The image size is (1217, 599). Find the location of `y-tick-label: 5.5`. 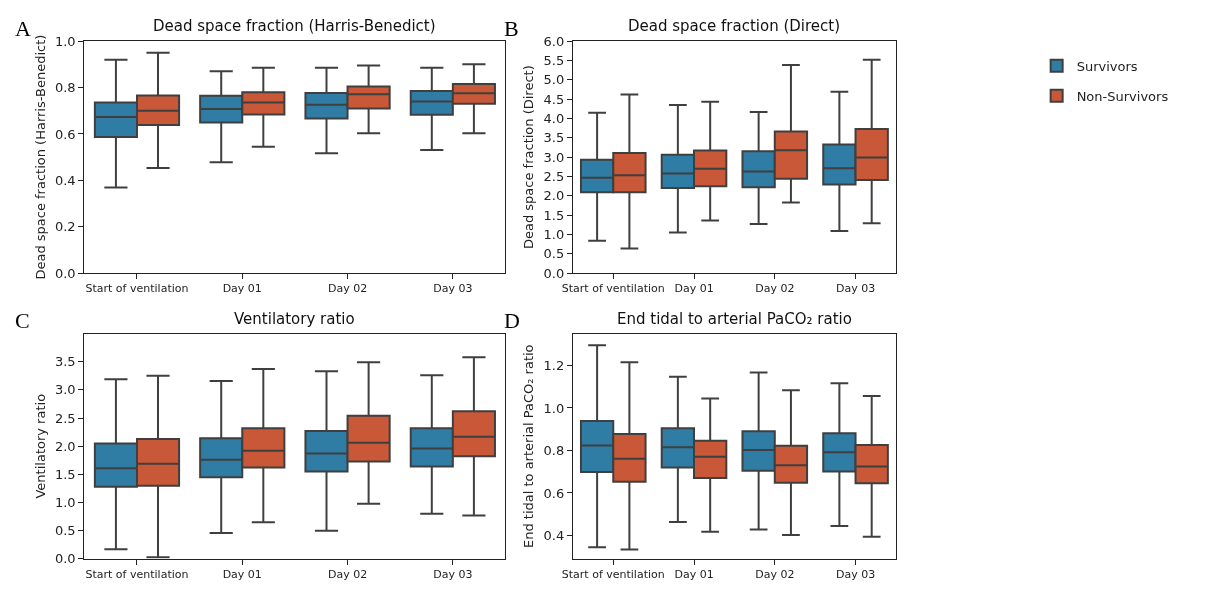

y-tick-label: 5.5 is located at coordinates (554, 61).